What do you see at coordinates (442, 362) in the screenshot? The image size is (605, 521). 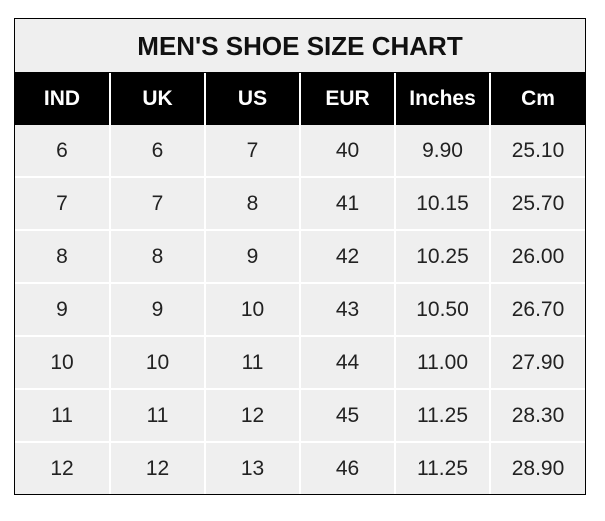 I see `cell-inches: 11.00` at bounding box center [442, 362].